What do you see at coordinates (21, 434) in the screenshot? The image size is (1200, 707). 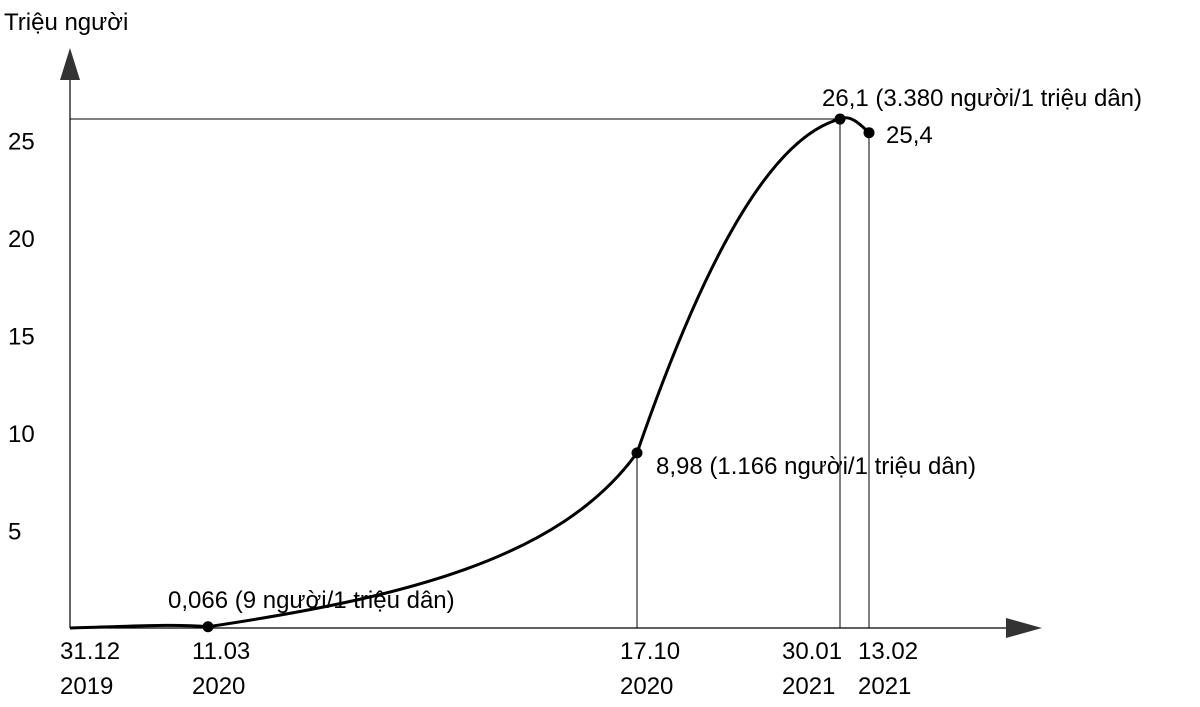 I see `y-tick-label-1: 10` at bounding box center [21, 434].